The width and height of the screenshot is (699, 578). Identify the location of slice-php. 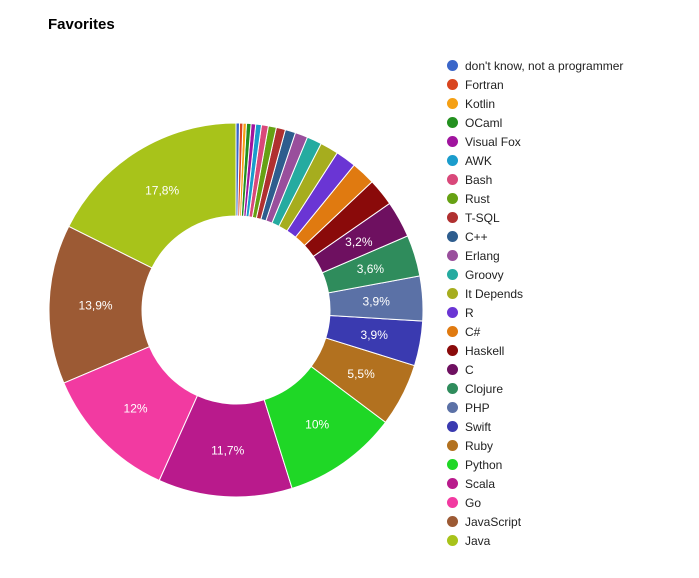
(375, 298).